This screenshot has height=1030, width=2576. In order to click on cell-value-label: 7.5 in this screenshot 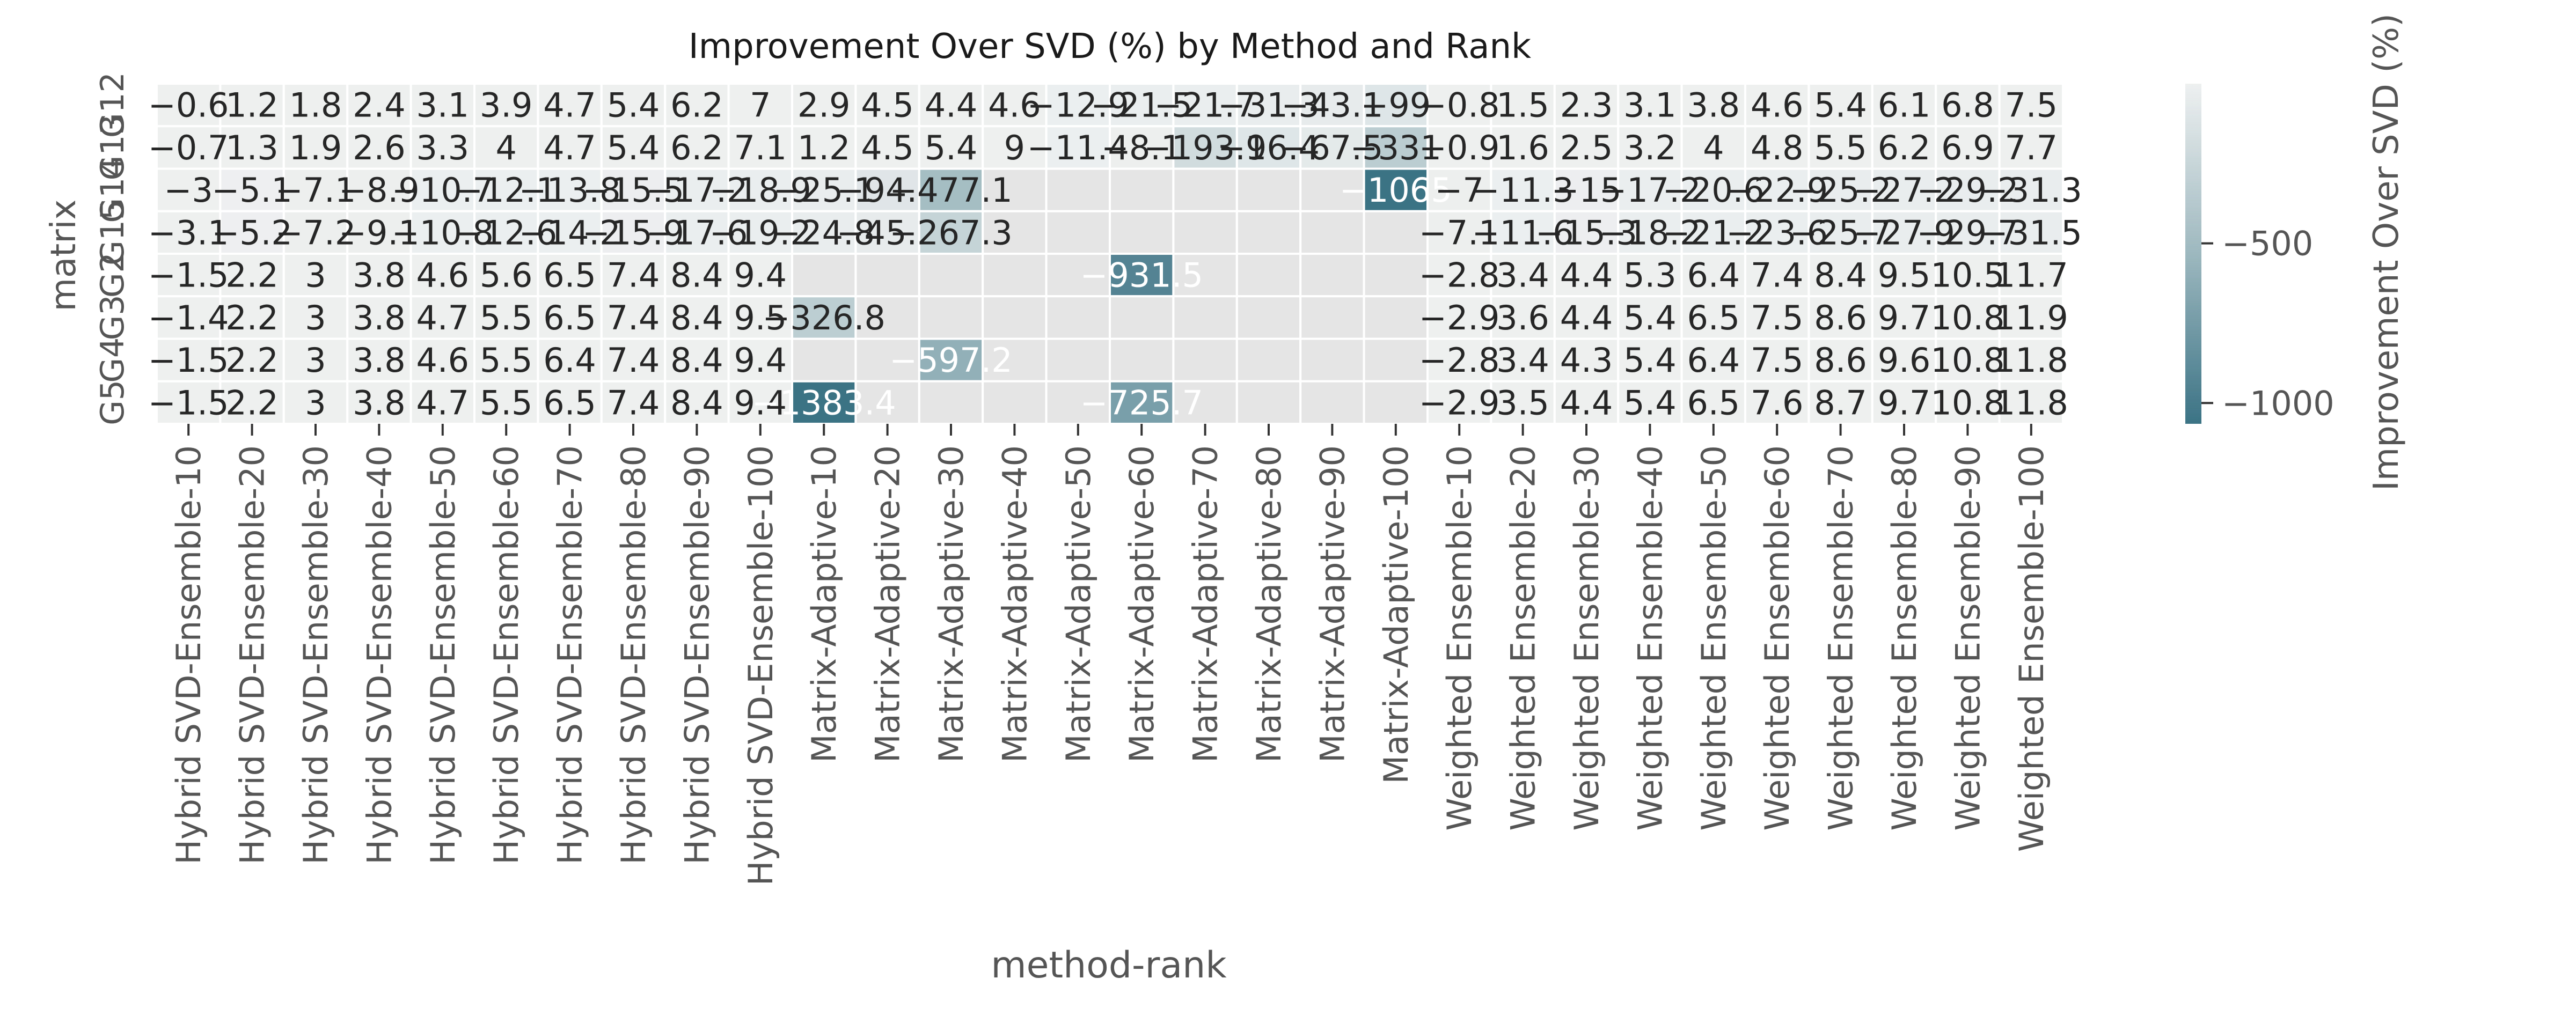, I will do `click(1777, 318)`.